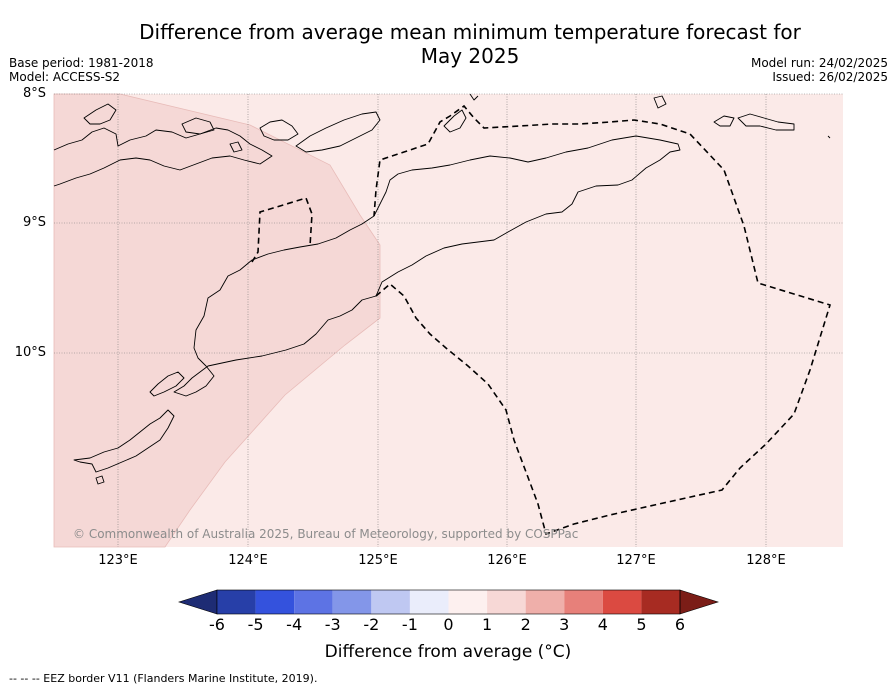 Image resolution: width=896 pixels, height=690 pixels. Describe the element at coordinates (474, 97) in the screenshot. I see `small-island-north` at that location.